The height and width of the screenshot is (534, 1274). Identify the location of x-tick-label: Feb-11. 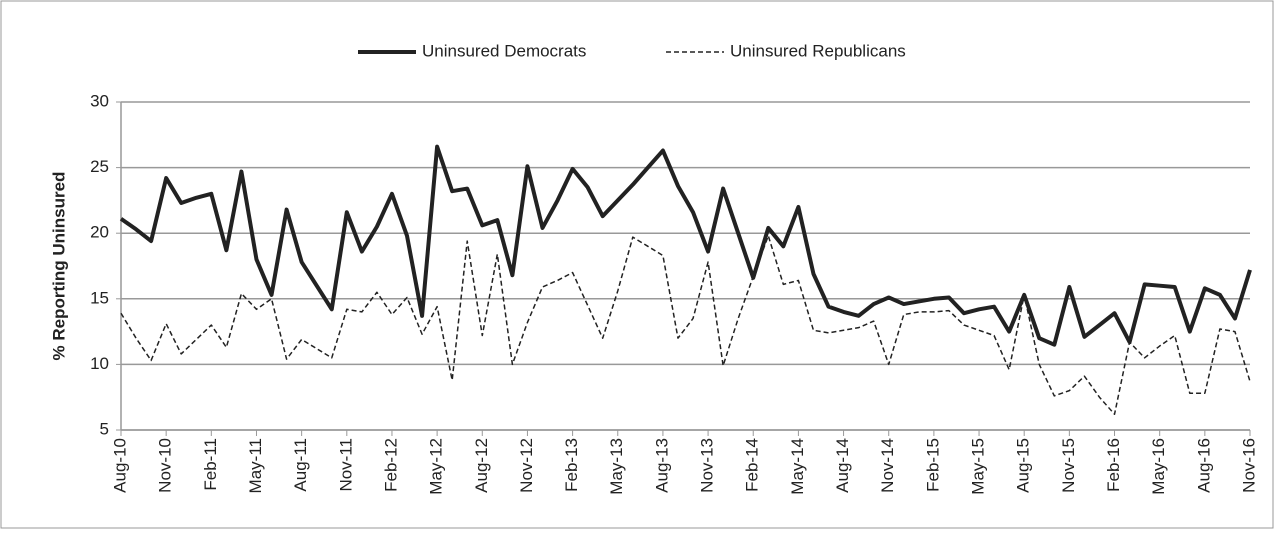
(210, 464).